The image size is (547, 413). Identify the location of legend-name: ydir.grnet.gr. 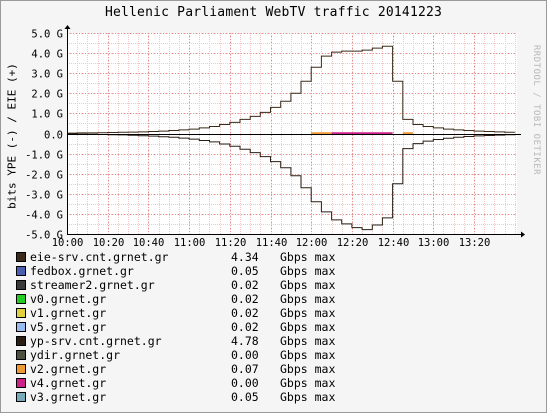
(75, 355).